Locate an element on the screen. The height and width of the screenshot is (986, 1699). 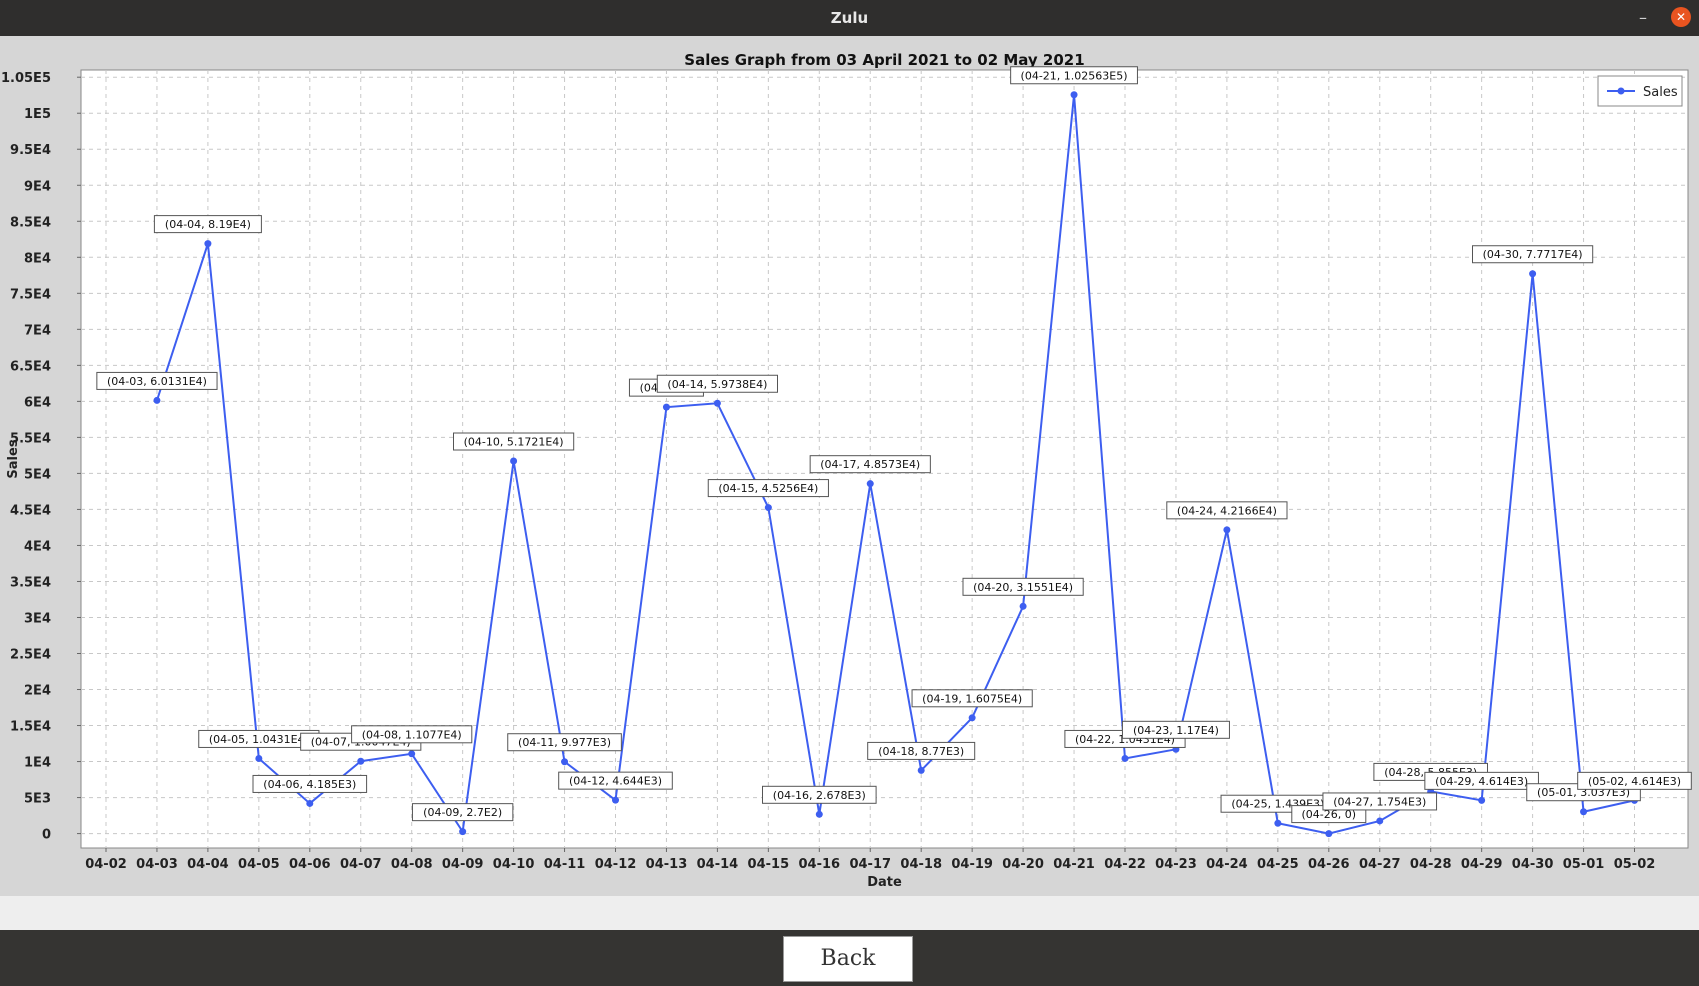
minimize-icon: – is located at coordinates (1643, 17).